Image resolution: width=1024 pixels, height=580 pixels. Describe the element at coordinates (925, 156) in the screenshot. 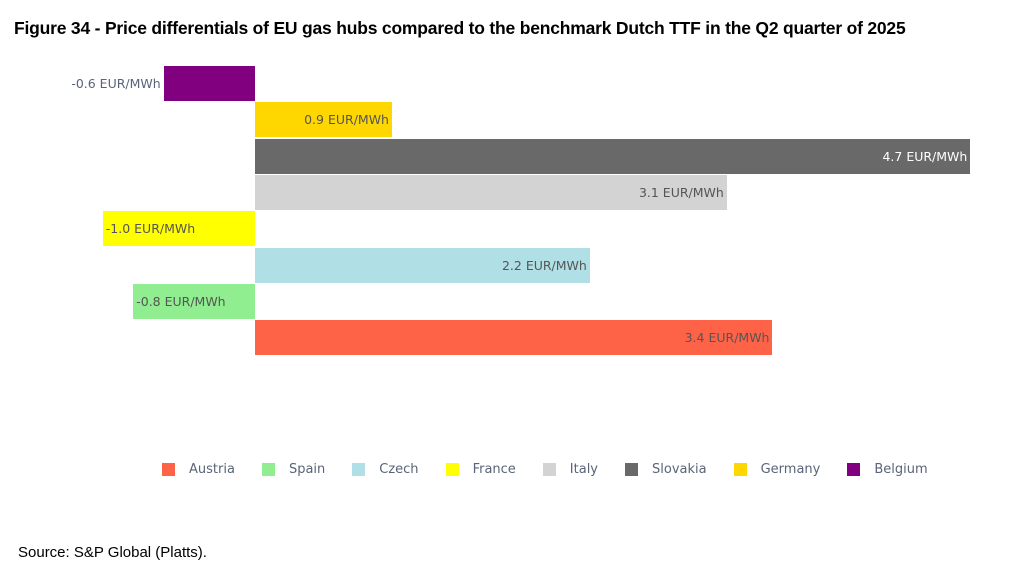

I see `bar-label-slovakia: 4.7 EUR/MWh` at that location.